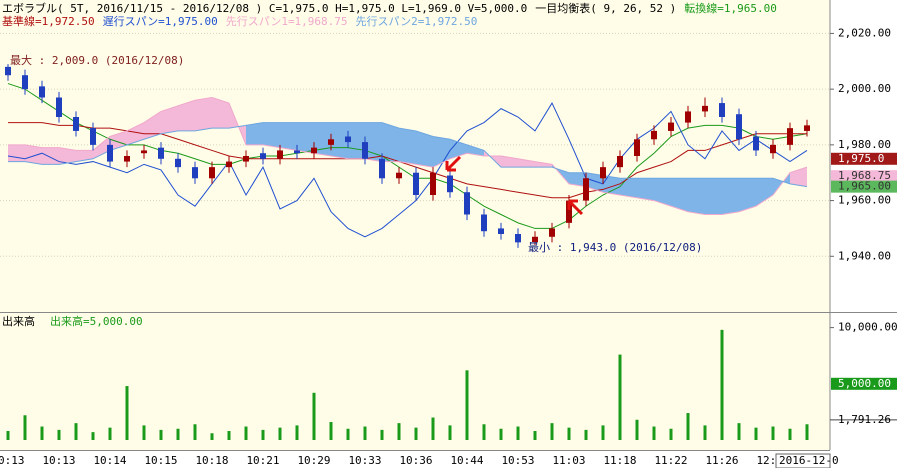  What do you see at coordinates (605, 8) in the screenshot?
I see `header-text: 一目均衡表( 9, 26, 52 )` at bounding box center [605, 8].